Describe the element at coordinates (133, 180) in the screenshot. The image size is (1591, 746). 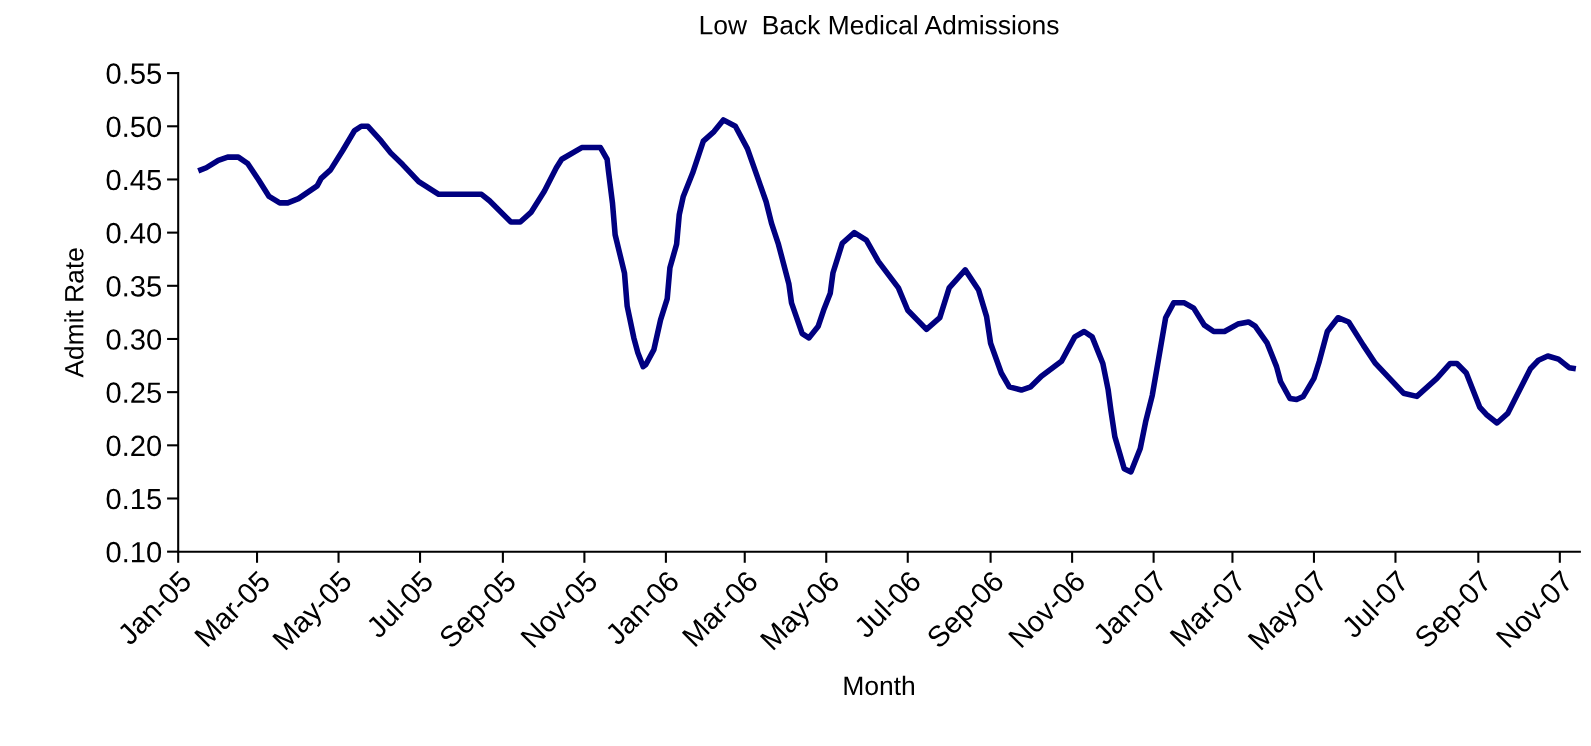
I see `y-tick-label: 0.45` at that location.